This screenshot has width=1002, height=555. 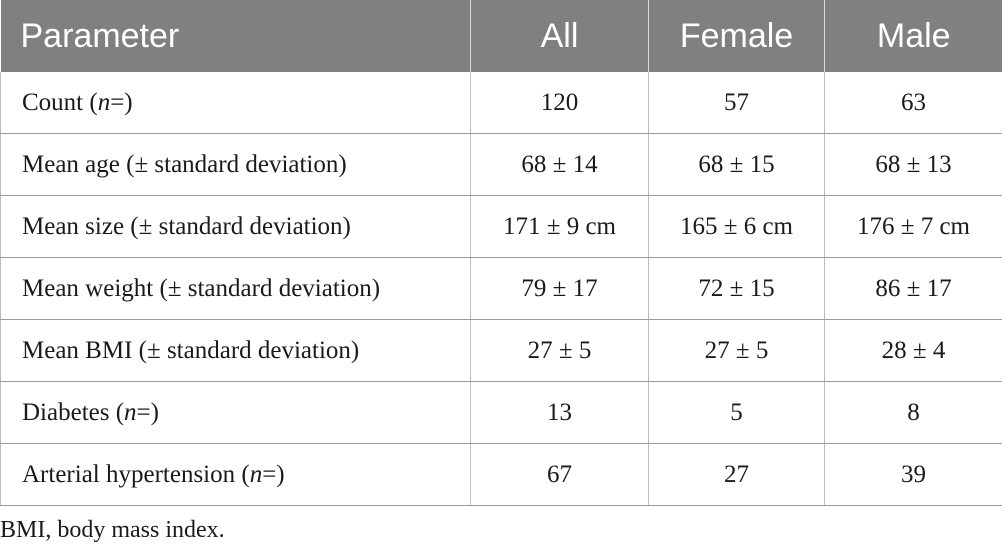 I want to click on row-parameter: Mean size (± standard deviation), so click(x=235, y=226).